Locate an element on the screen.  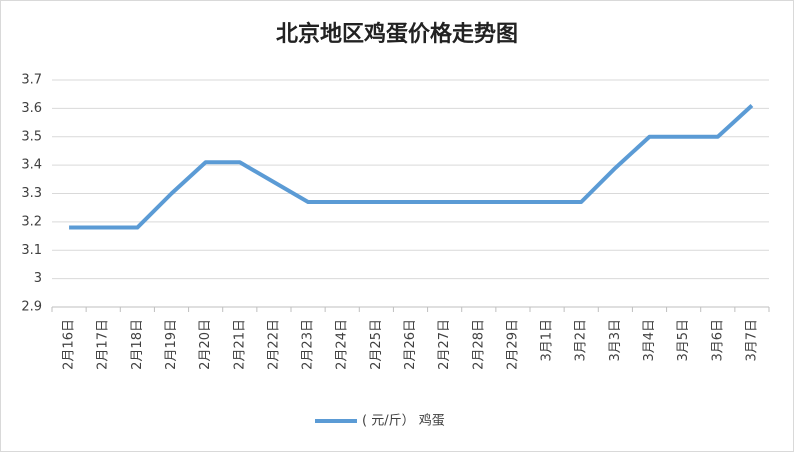
x-tick-label: 2月21日 is located at coordinates (239, 344).